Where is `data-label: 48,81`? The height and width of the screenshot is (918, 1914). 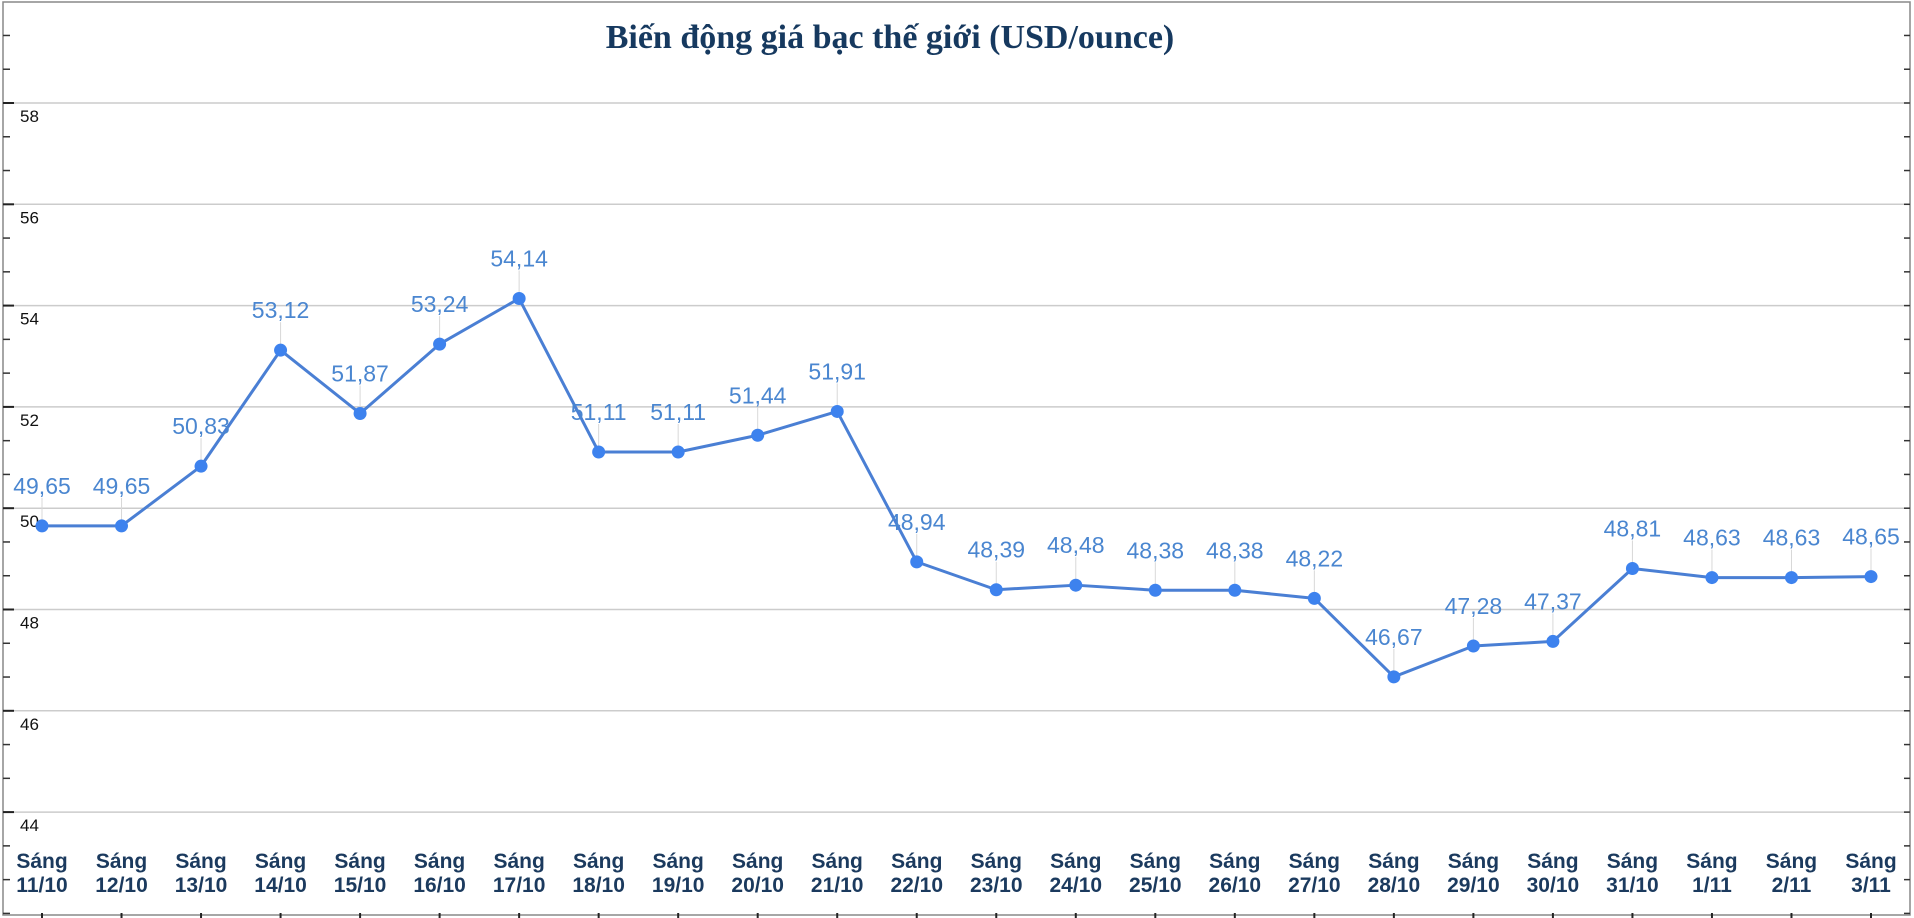
data-label: 48,81 is located at coordinates (1633, 528).